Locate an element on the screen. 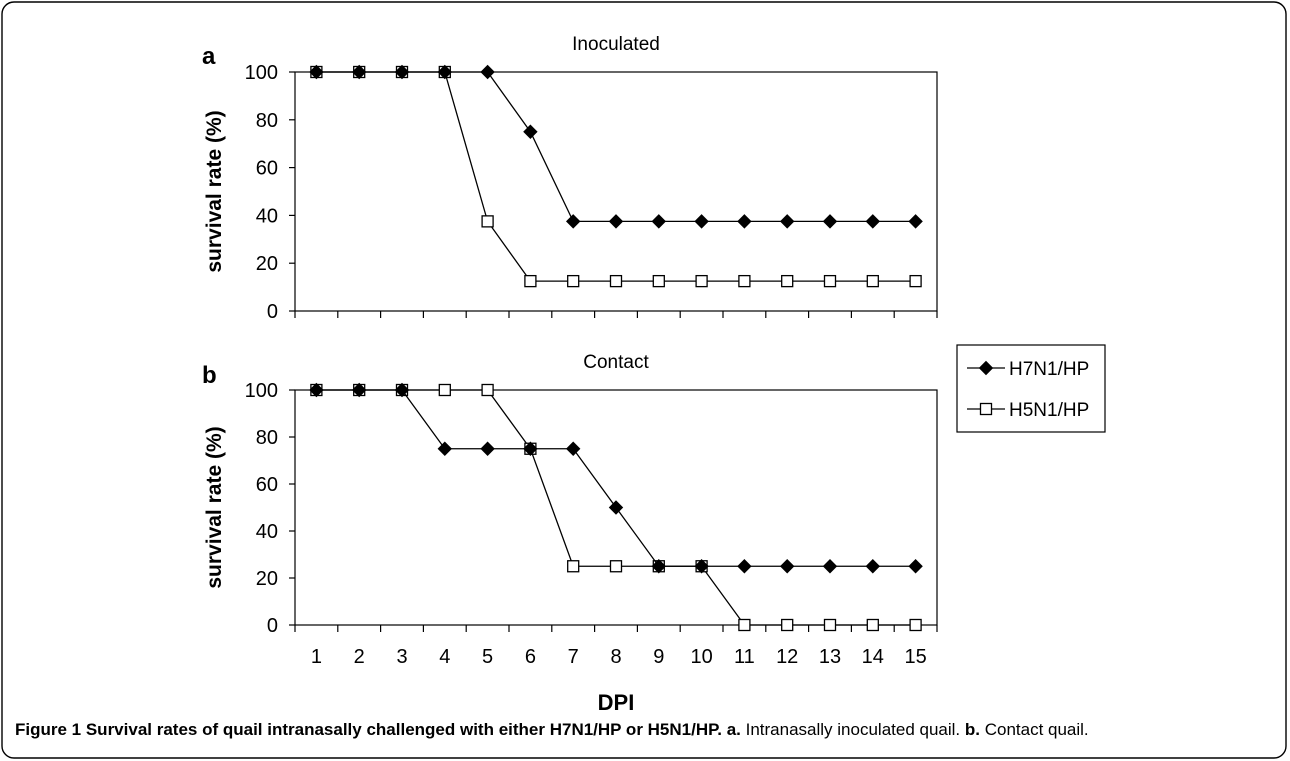 The image size is (1290, 761). x-tick-label: 14 is located at coordinates (873, 657).